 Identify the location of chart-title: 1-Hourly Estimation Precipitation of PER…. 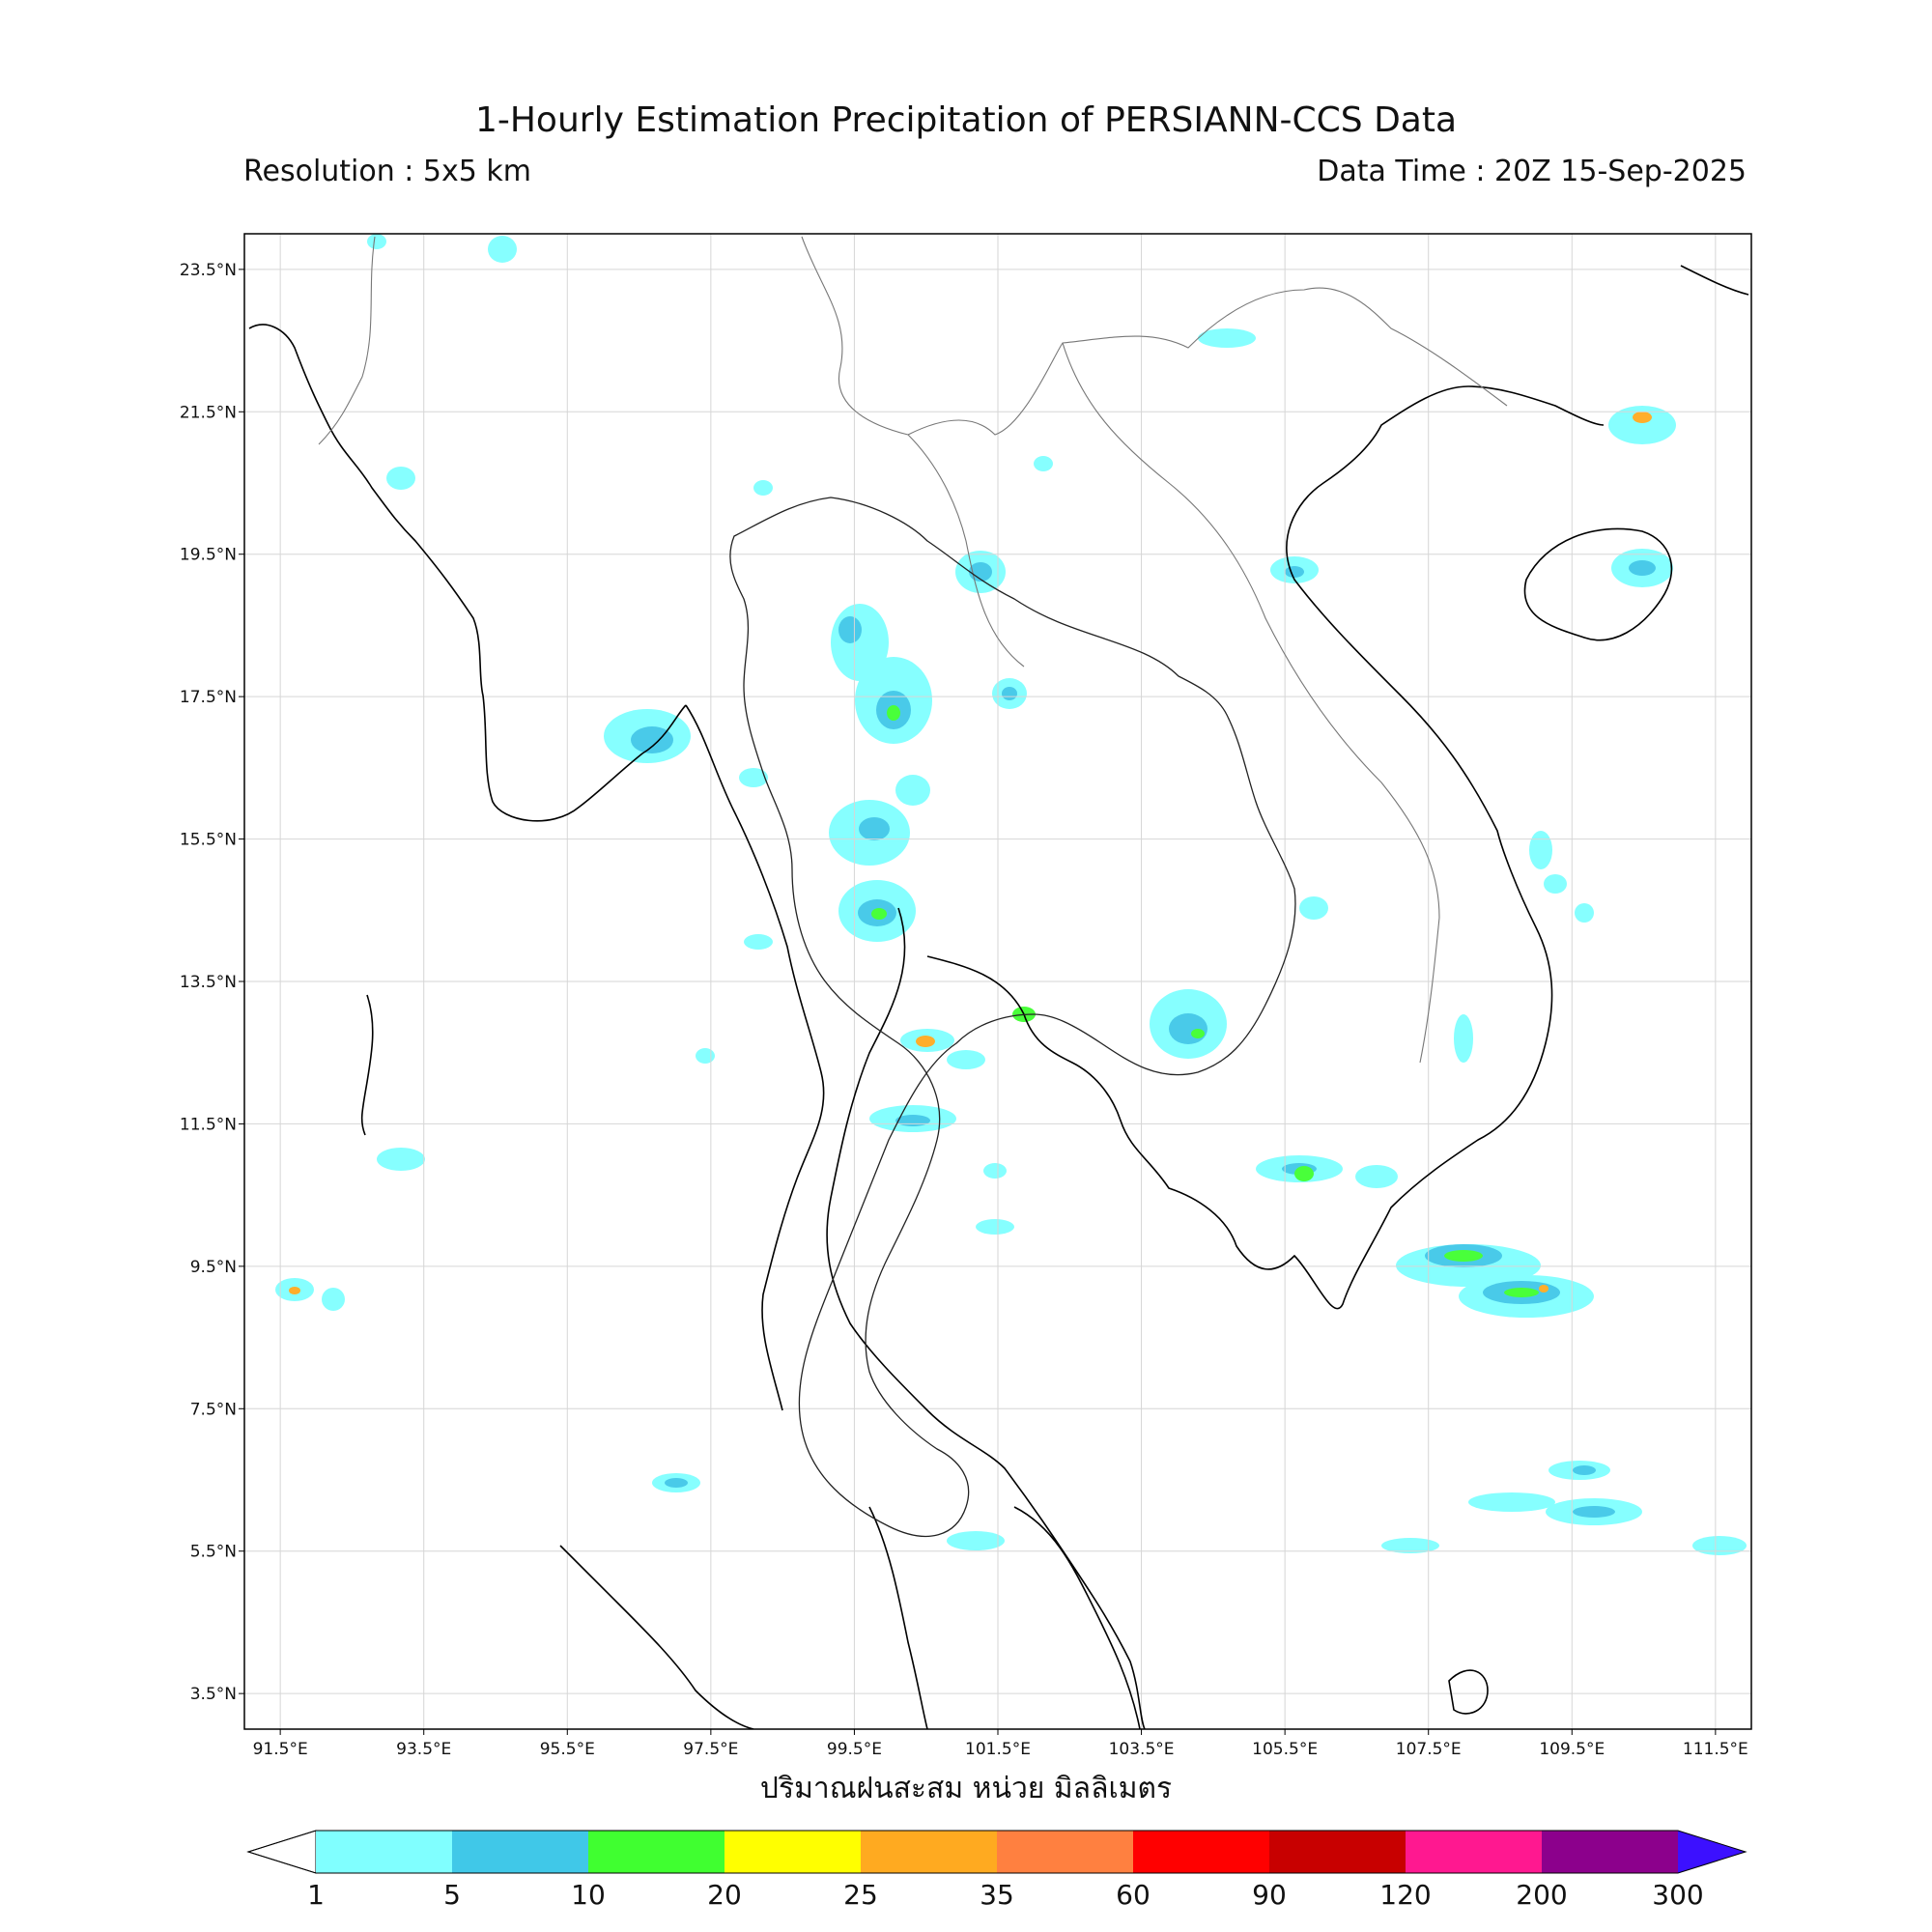
(966, 120).